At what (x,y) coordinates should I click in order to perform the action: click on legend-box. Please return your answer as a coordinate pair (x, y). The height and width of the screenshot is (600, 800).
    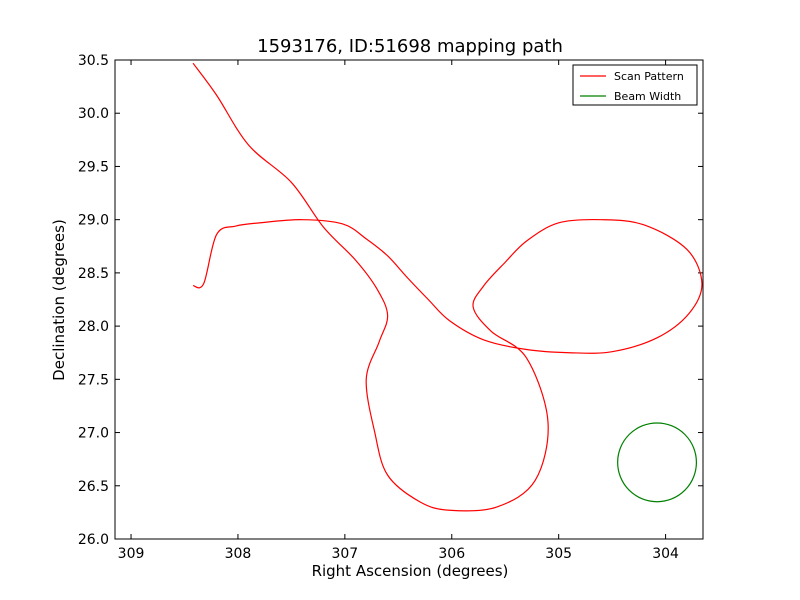
    Looking at the image, I should click on (635, 85).